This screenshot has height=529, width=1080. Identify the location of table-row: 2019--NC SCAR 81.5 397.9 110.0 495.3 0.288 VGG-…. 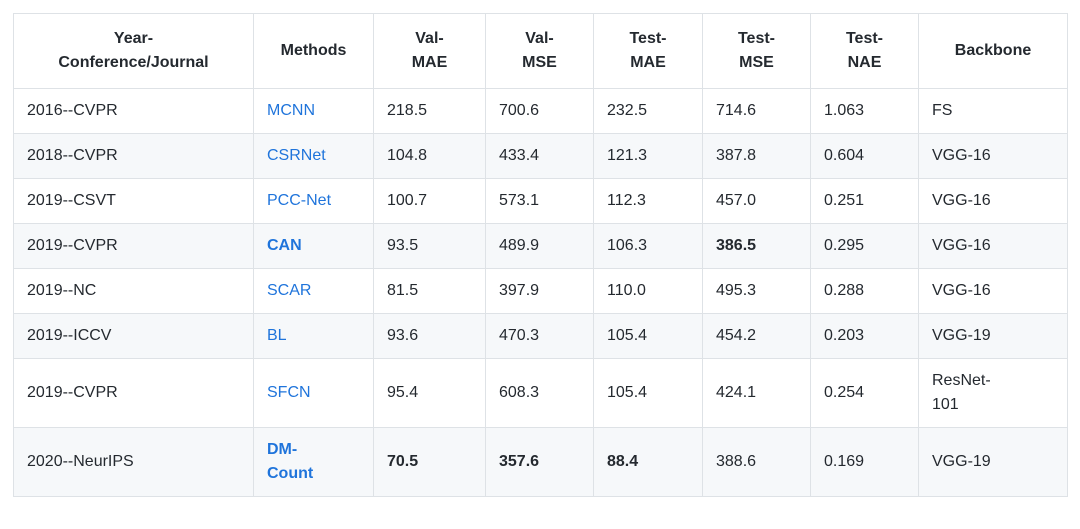
(540, 291).